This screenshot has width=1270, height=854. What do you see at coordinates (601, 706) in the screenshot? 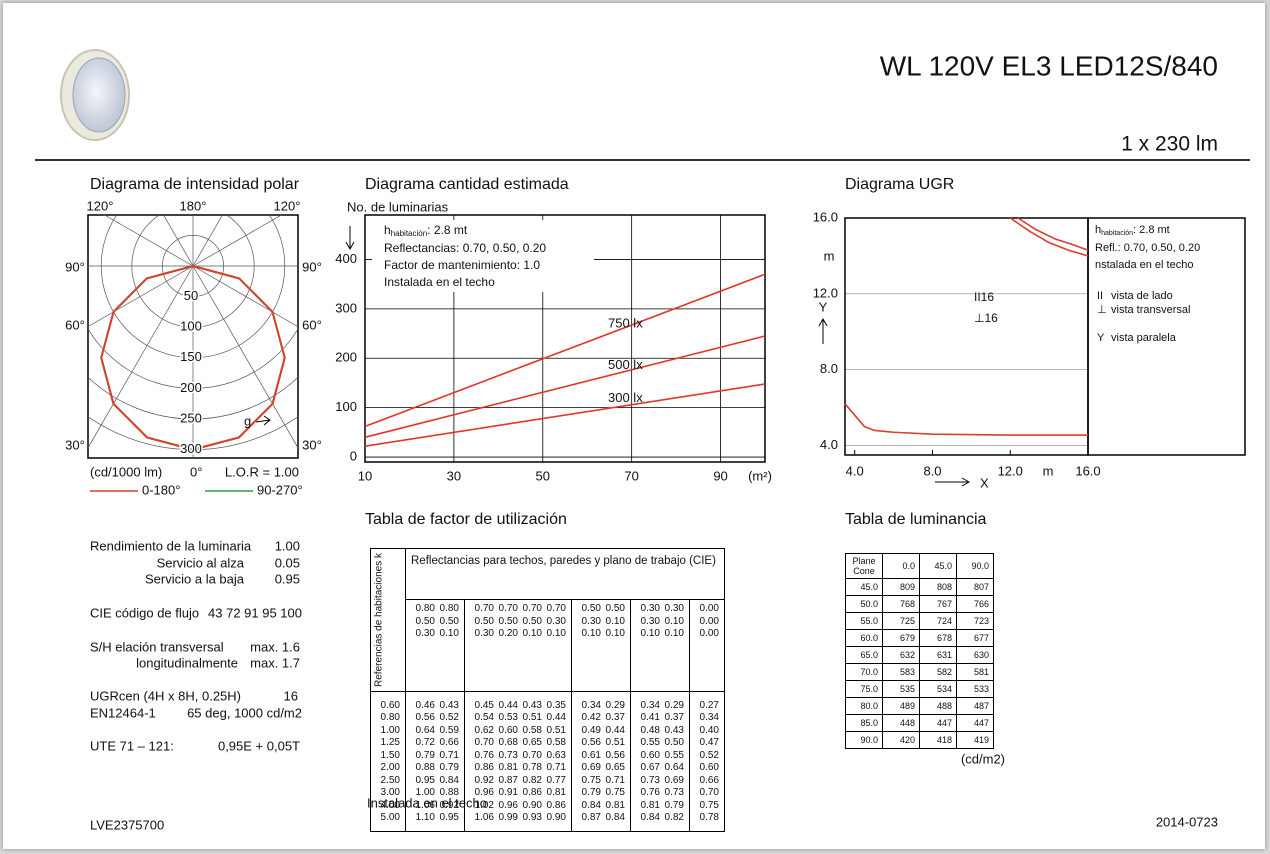
I see `value-line: 0.34 0.29` at bounding box center [601, 706].